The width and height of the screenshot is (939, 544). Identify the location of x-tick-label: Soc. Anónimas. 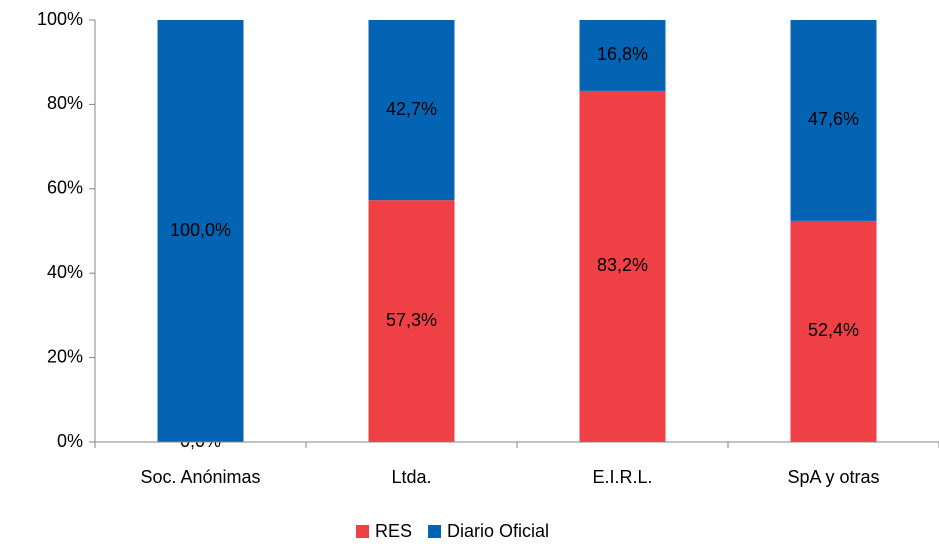
(200, 477).